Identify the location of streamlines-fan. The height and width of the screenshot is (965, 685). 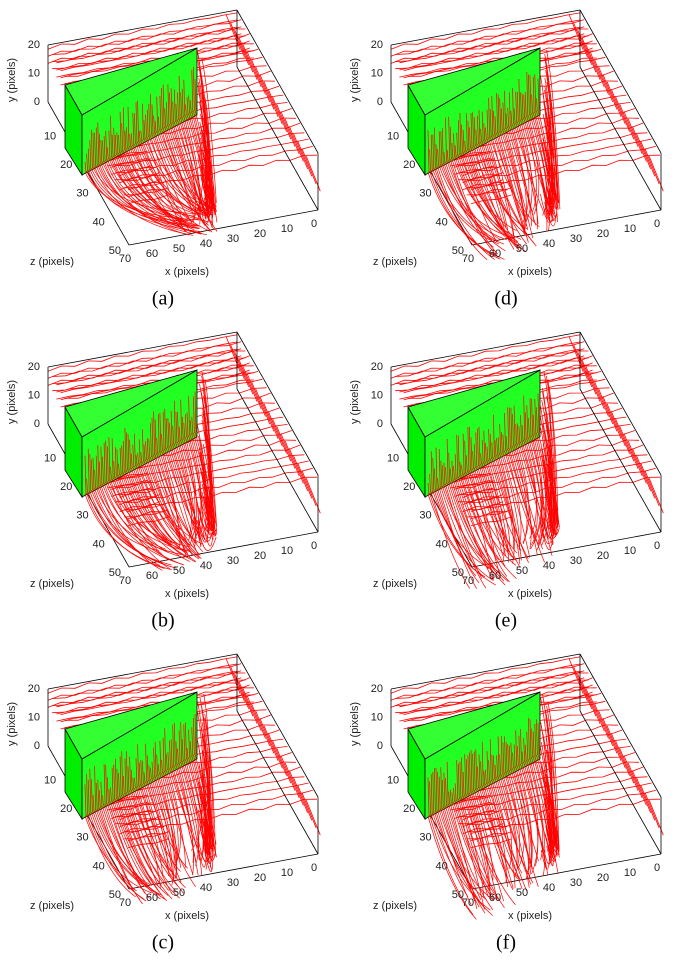
(151, 471).